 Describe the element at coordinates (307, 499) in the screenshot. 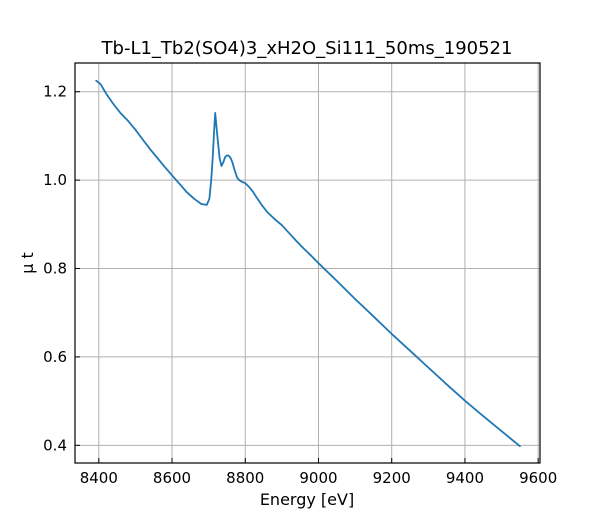

I see `x-axis-label: Energy [eV]` at that location.